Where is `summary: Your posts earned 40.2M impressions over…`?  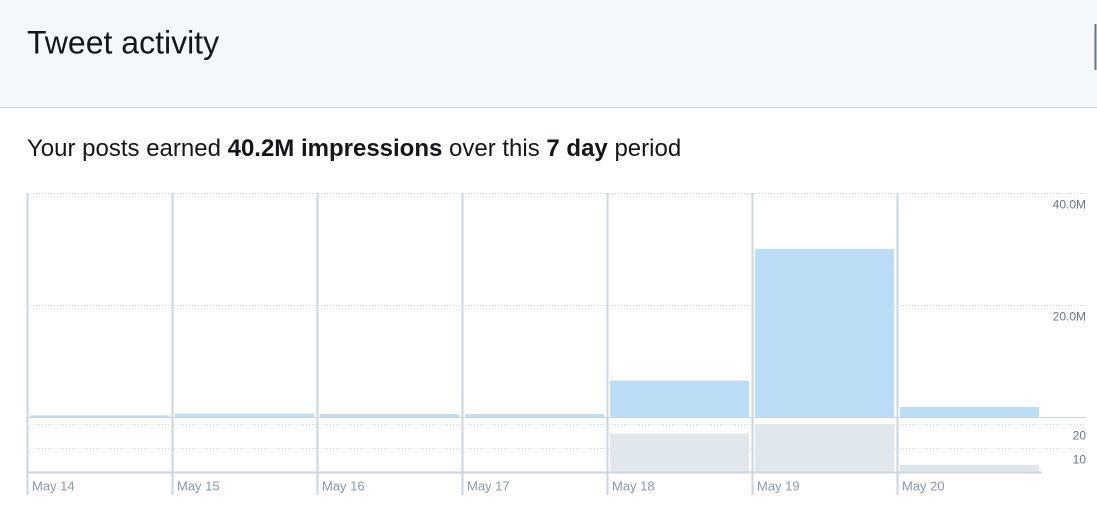 summary: Your posts earned 40.2M impressions over… is located at coordinates (354, 148).